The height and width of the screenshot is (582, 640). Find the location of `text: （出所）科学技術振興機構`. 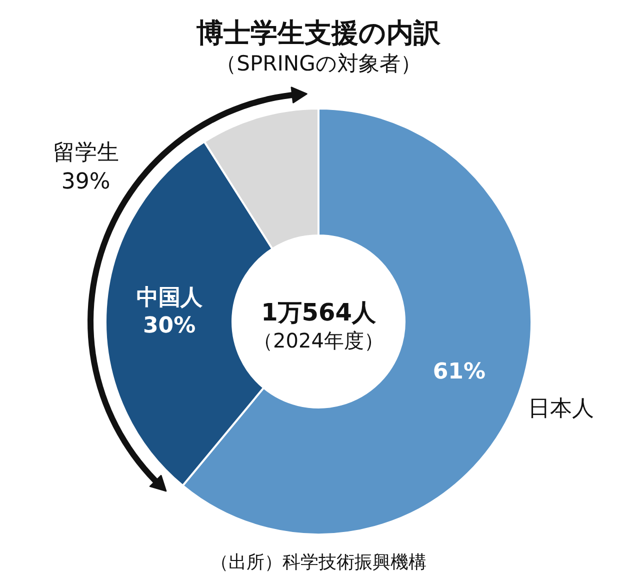

text: （出所）科学技術振興機構 is located at coordinates (318, 562).